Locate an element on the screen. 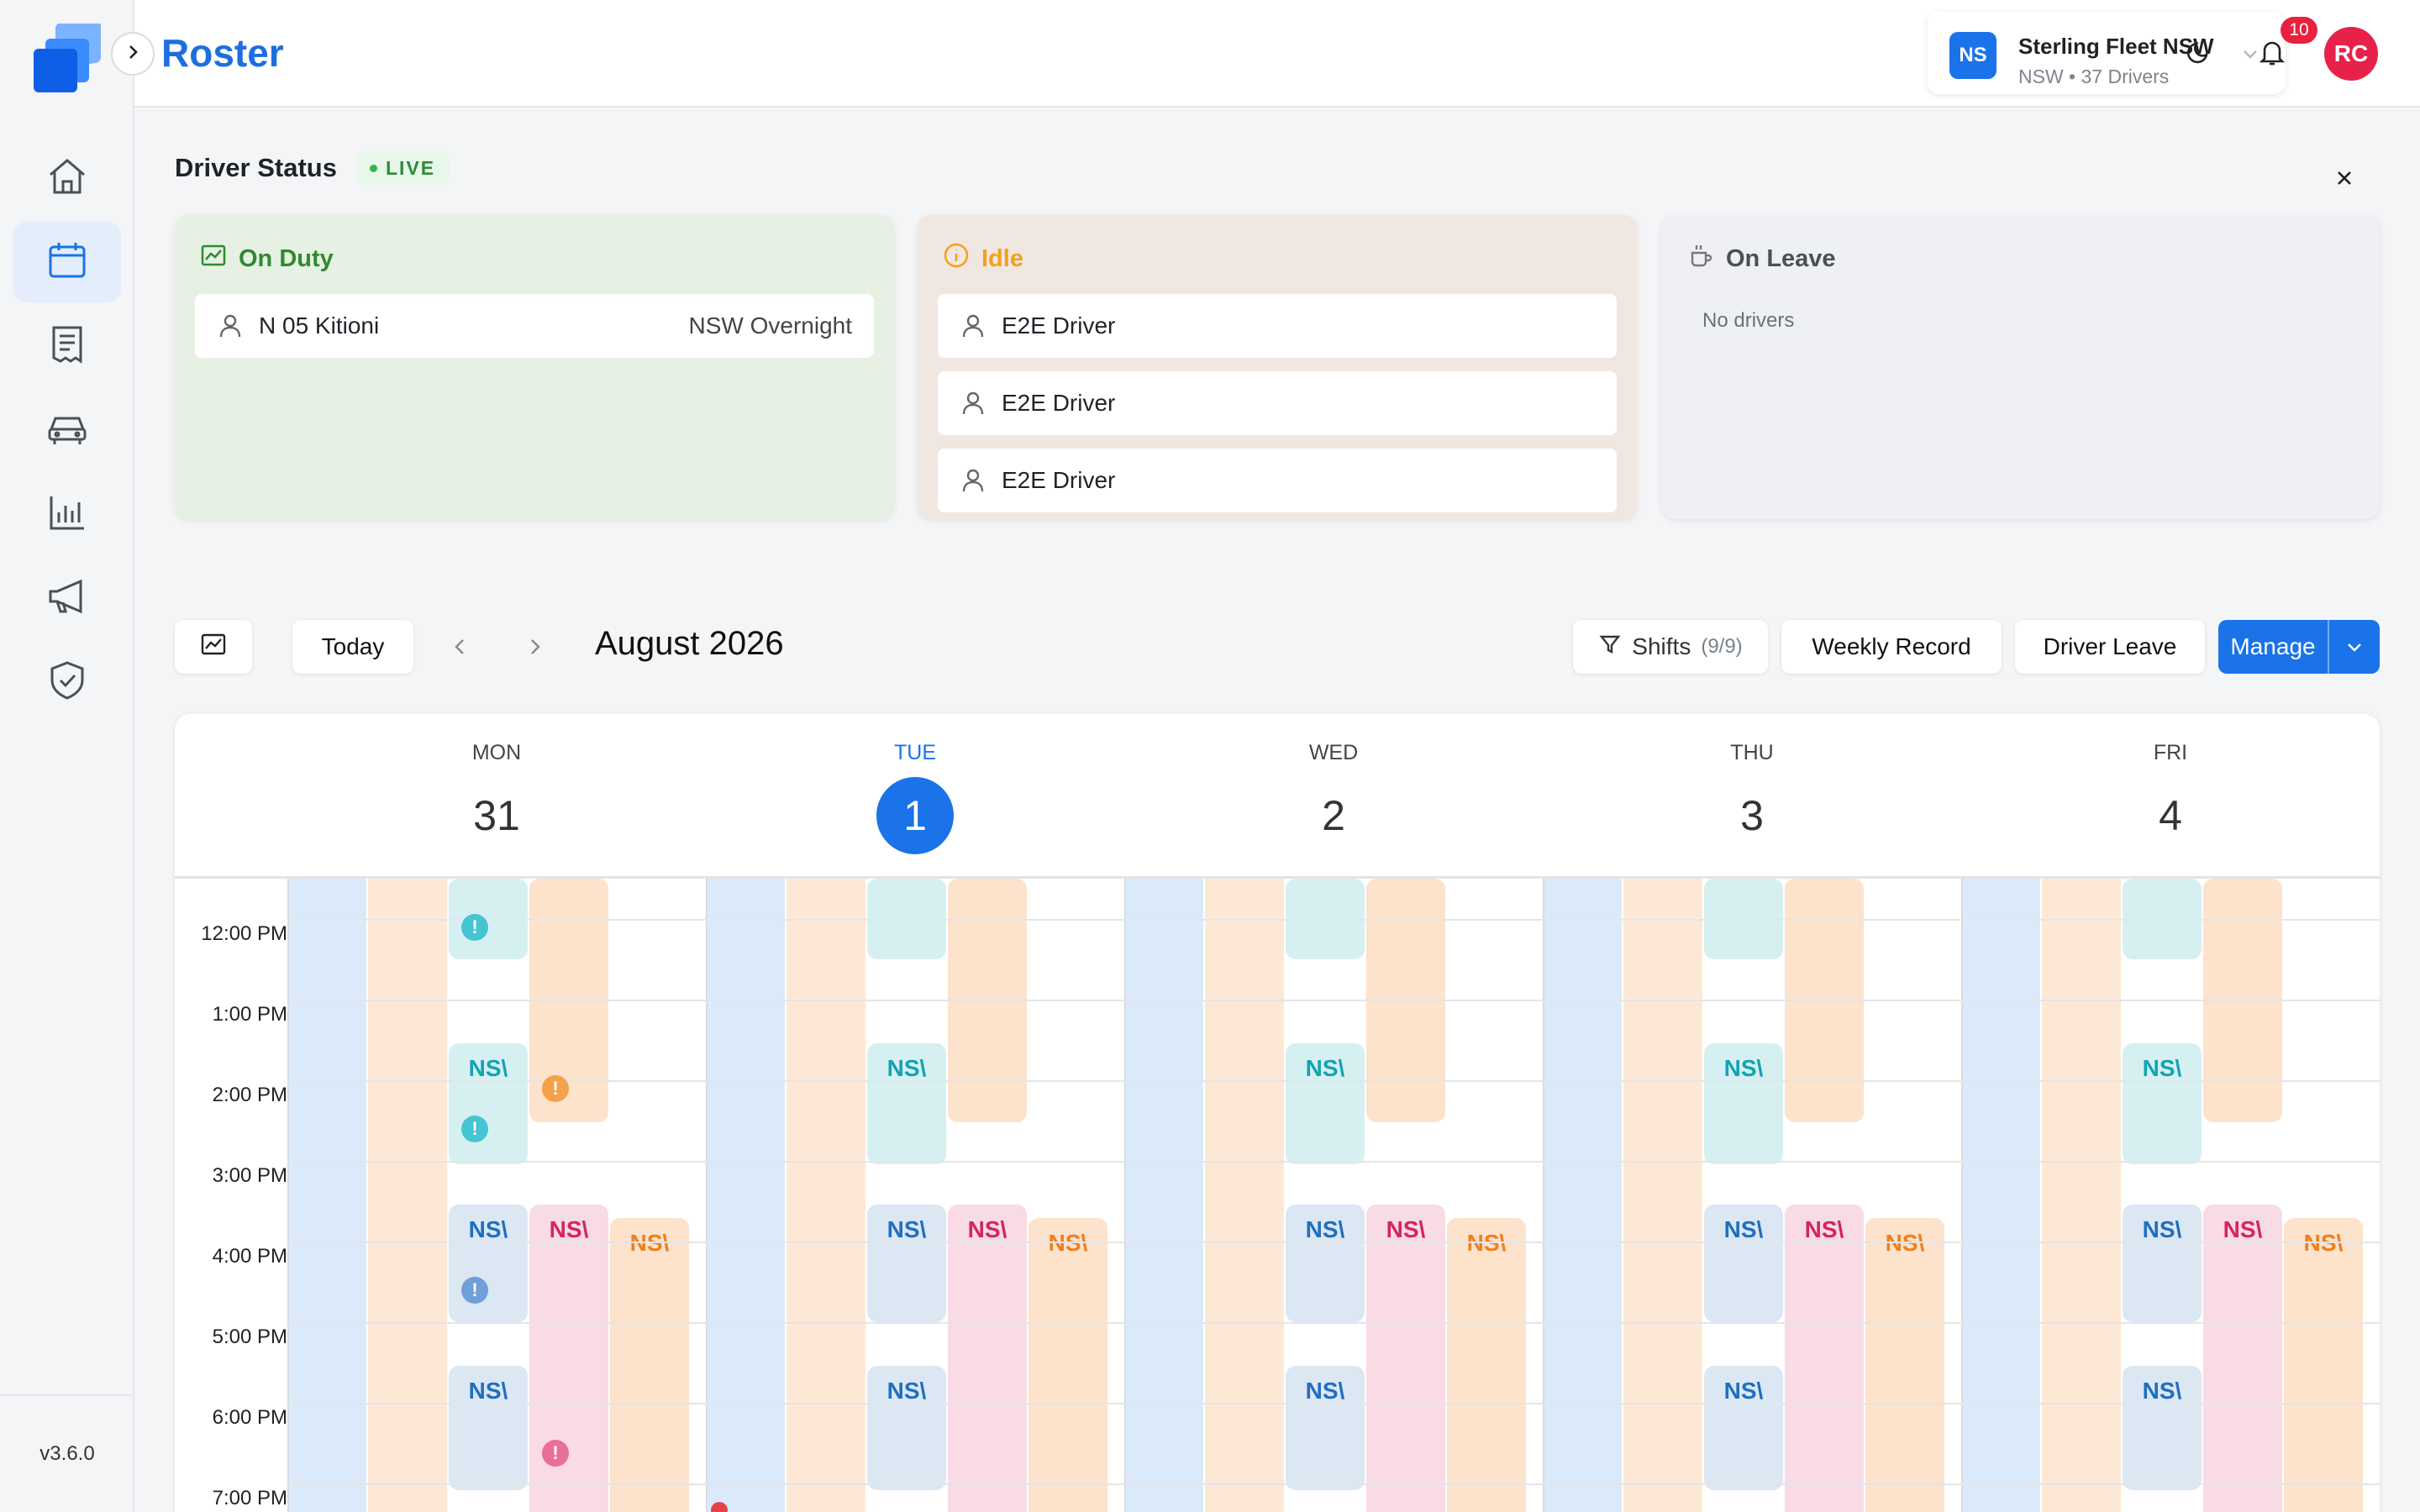  time-label: 5:00 PM is located at coordinates (249, 1337).